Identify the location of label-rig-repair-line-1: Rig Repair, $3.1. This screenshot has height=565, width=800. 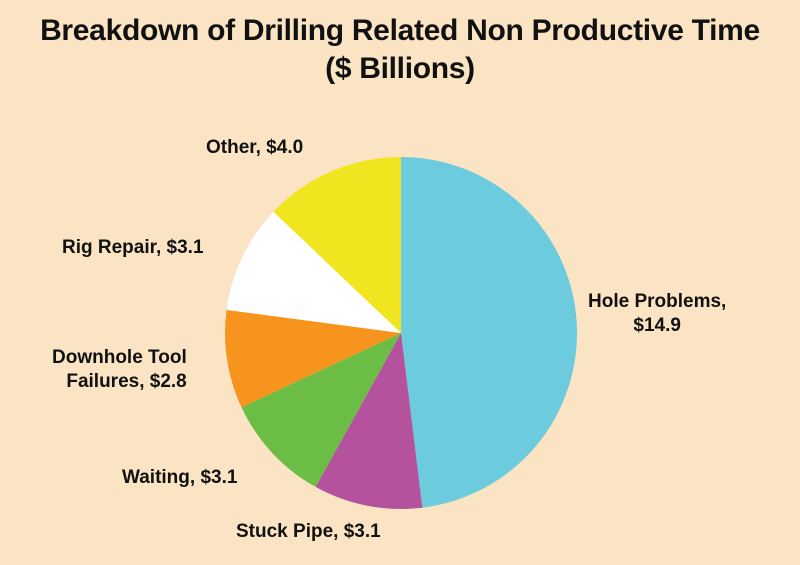
(133, 247).